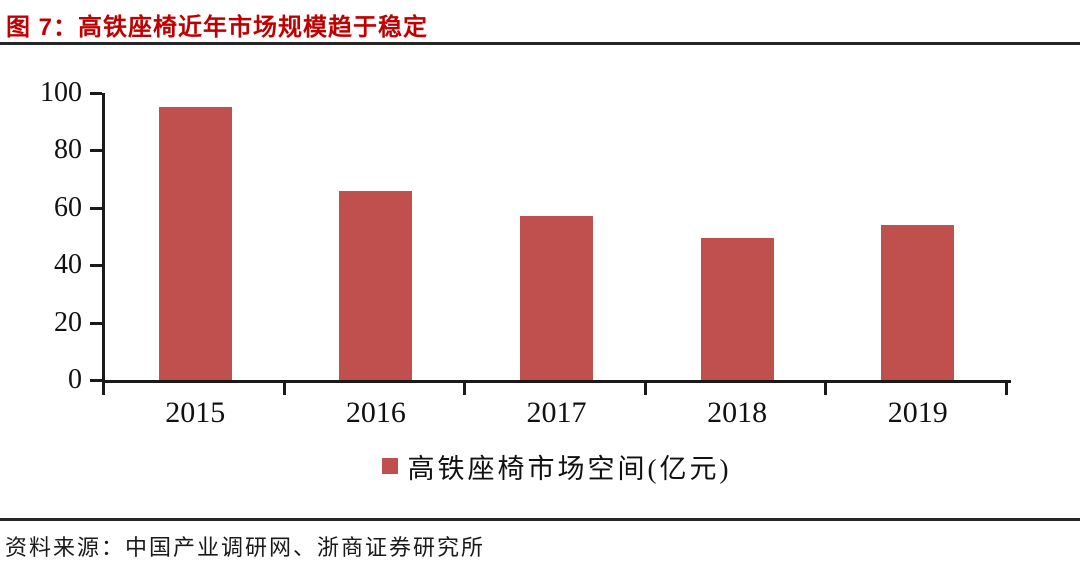  I want to click on x-axis-line, so click(556, 381).